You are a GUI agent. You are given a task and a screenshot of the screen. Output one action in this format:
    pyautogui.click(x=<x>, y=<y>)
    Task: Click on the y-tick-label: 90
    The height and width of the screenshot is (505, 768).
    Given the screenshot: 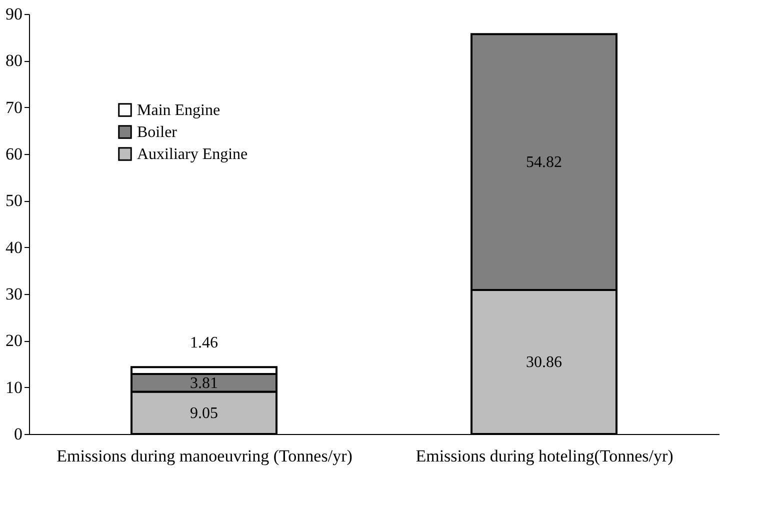 What is the action you would take?
    pyautogui.click(x=14, y=14)
    